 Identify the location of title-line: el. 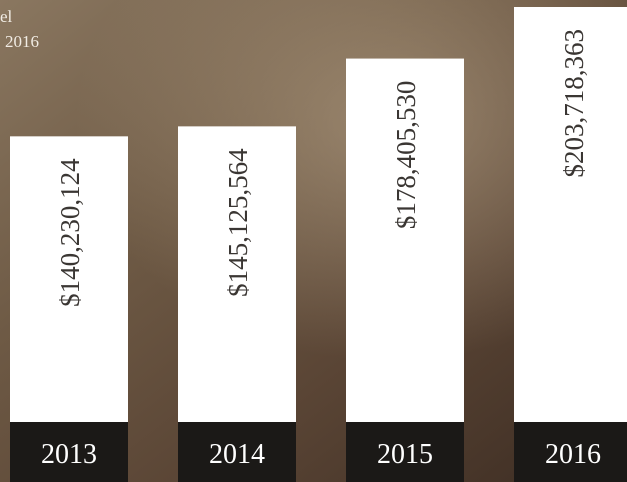
(6, 16).